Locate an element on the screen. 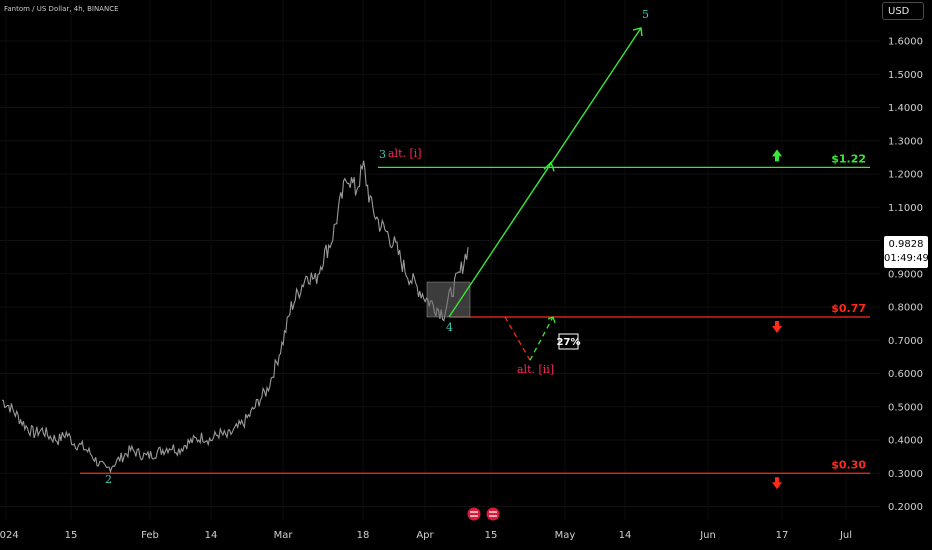  y-tick-label: 0.7000 is located at coordinates (905, 341).